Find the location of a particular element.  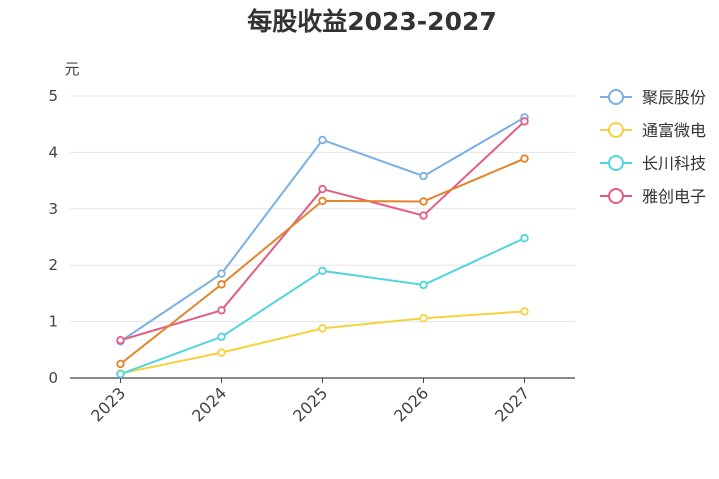

y-axis-label: 元 is located at coordinates (71, 69).